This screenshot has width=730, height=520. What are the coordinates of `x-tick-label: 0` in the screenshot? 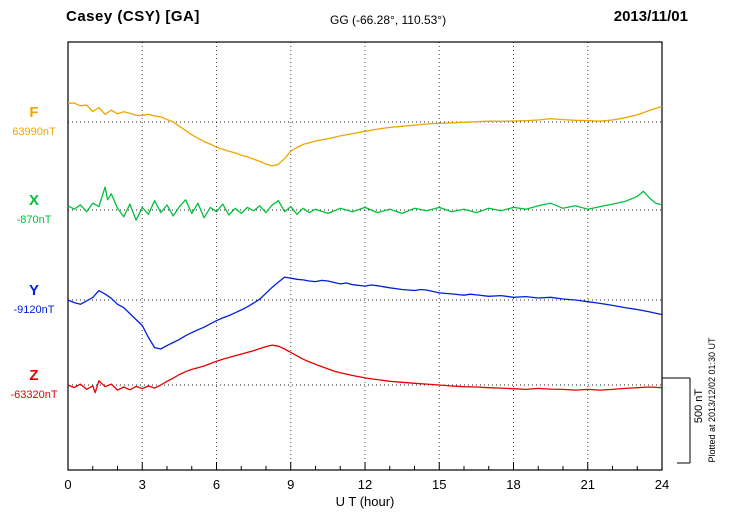 It's located at (68, 484).